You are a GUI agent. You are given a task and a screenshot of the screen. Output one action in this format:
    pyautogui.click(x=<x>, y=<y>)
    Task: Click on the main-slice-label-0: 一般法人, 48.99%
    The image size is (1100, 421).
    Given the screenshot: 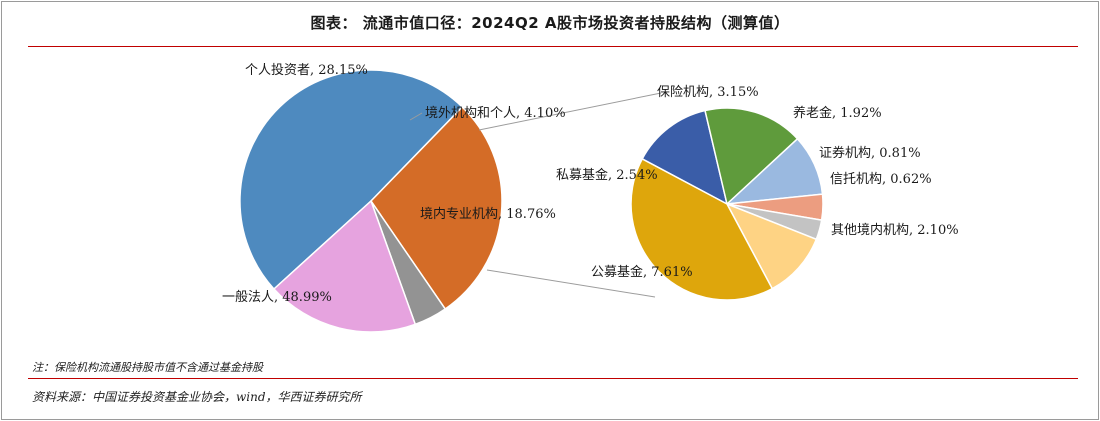 What is the action you would take?
    pyautogui.click(x=277, y=297)
    